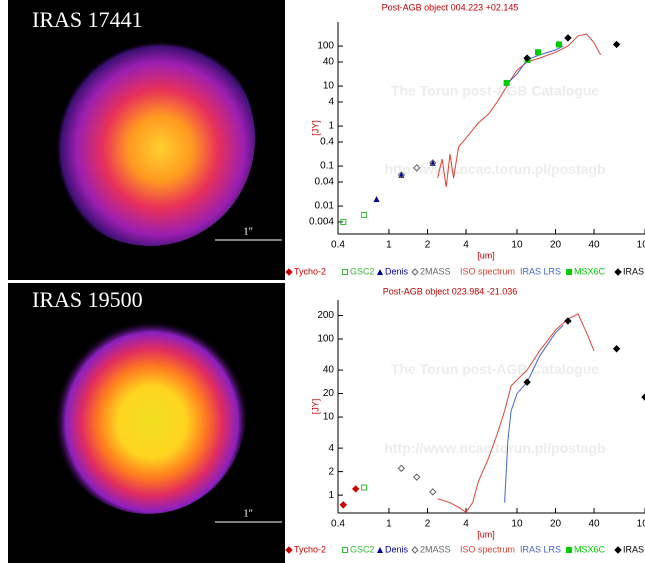 This screenshot has height=563, width=645. What do you see at coordinates (633, 549) in the screenshot?
I see `legend-label: IRAS` at bounding box center [633, 549].